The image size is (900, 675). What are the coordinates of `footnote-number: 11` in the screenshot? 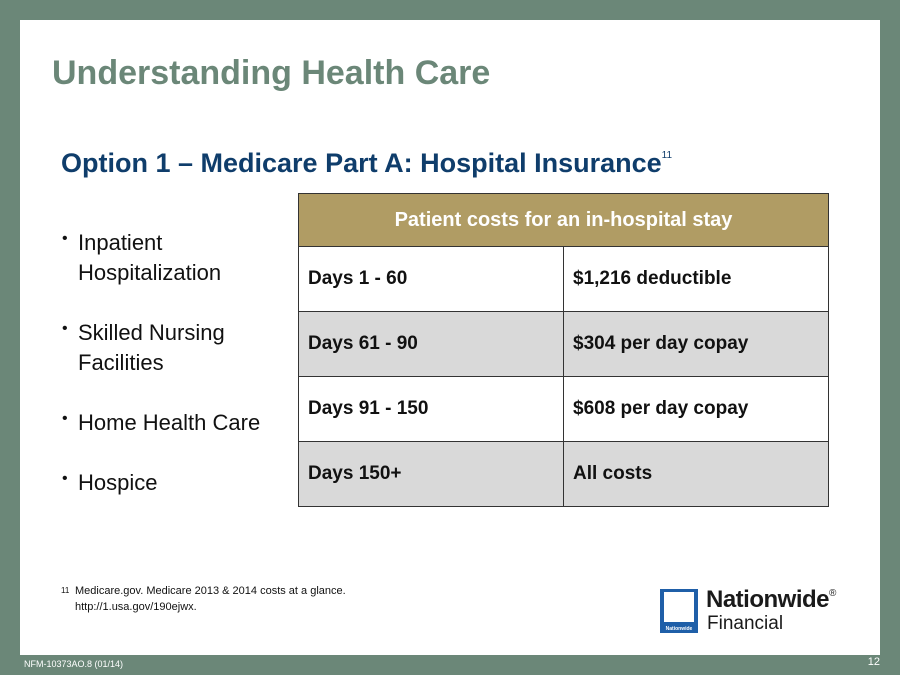 It's located at (65, 590).